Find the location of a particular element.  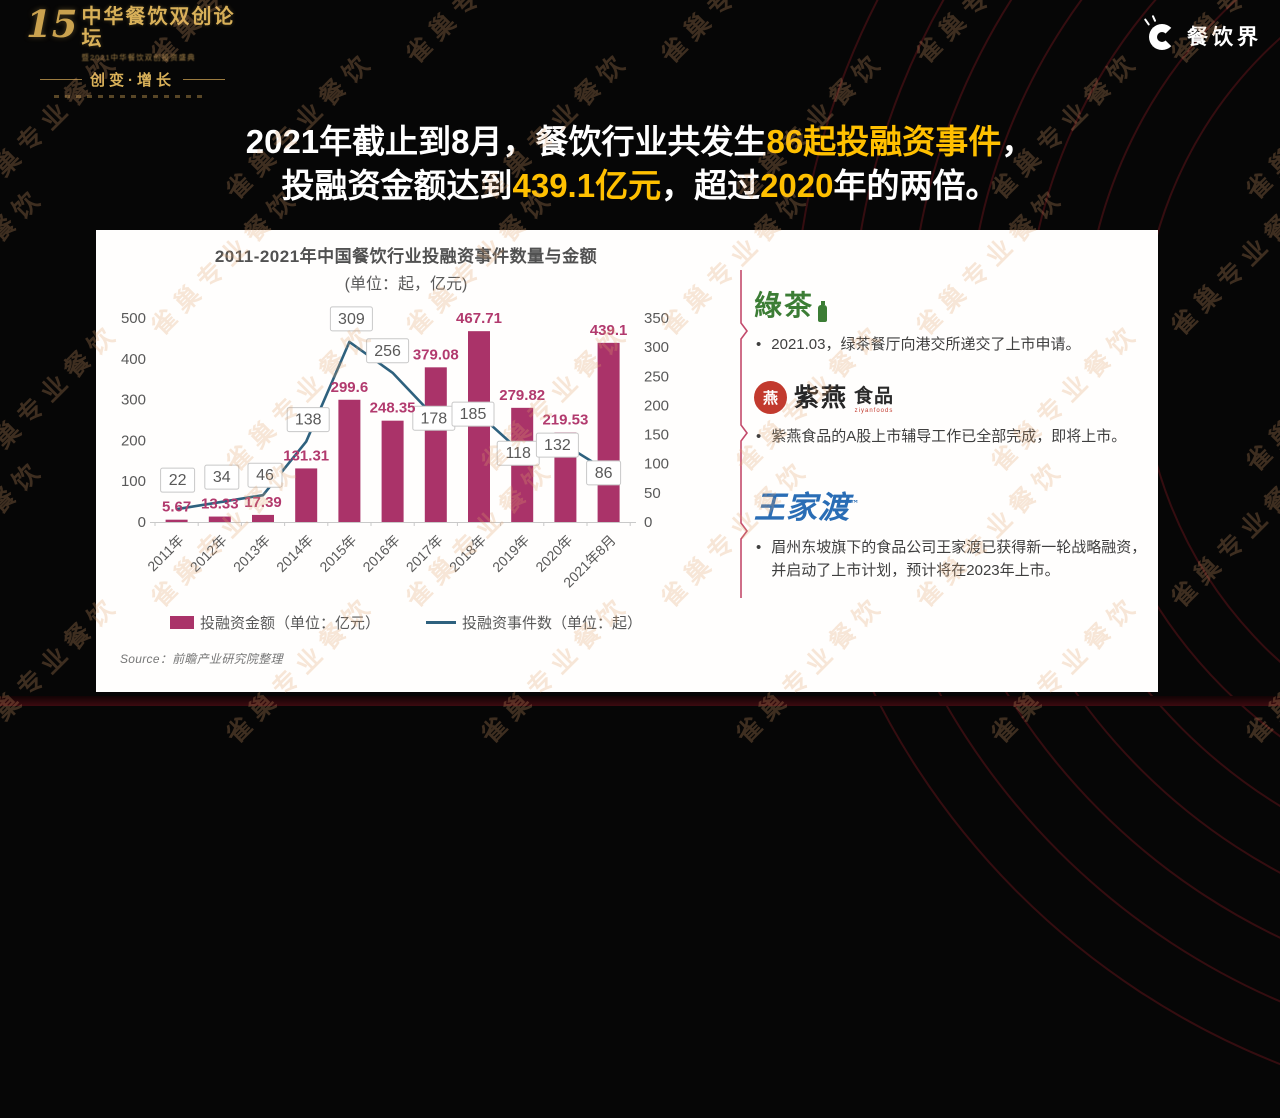

amount-label: 219.53 is located at coordinates (565, 419).